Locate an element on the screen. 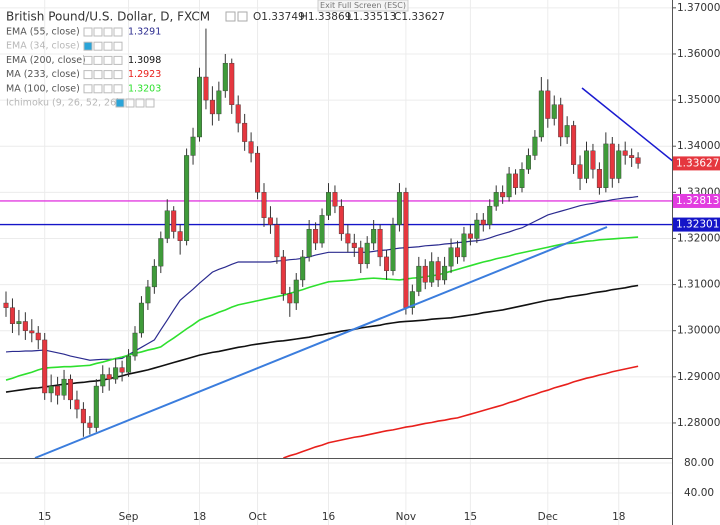 Image resolution: width=720 pixels, height=525 pixels. x-tick-label: Dec is located at coordinates (548, 517).